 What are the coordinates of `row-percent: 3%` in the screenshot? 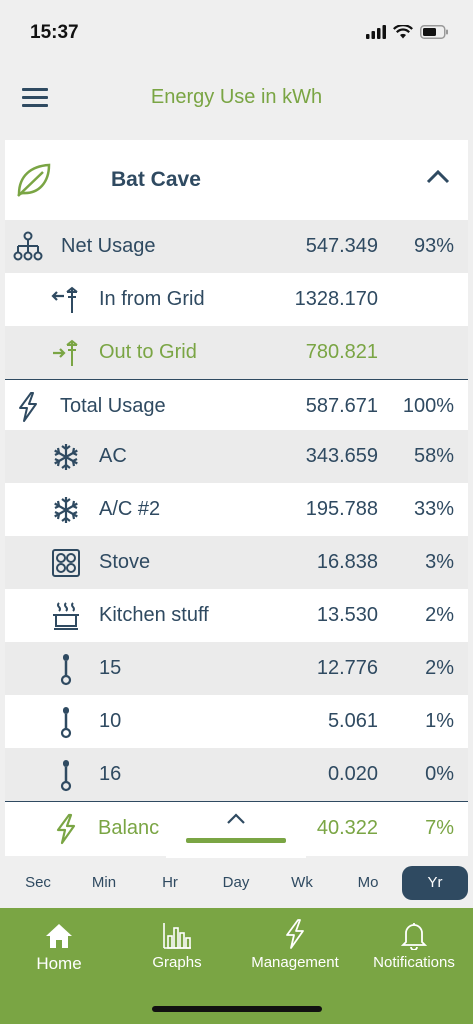 It's located at (439, 562).